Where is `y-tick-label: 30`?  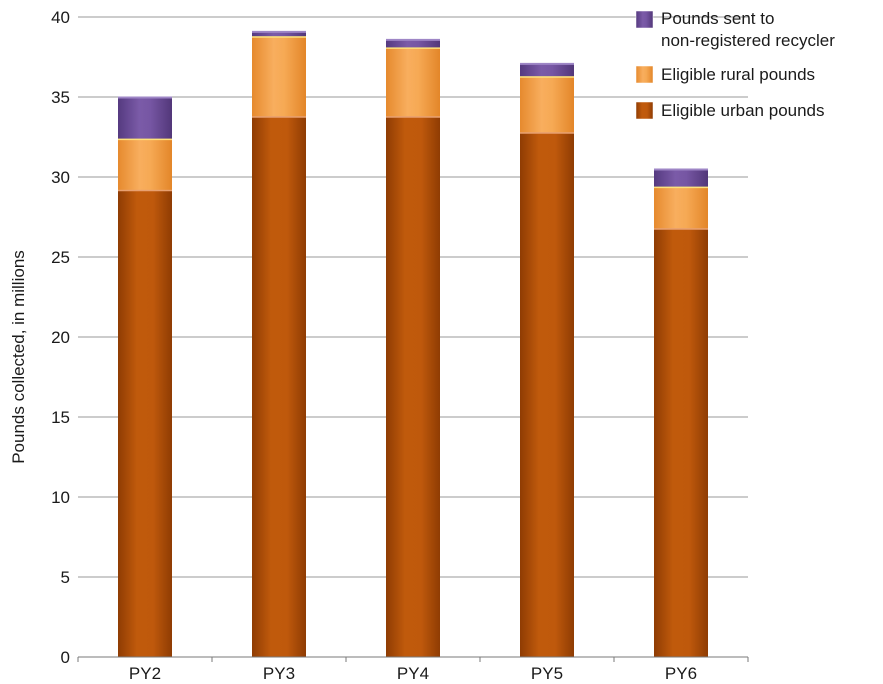 y-tick-label: 30 is located at coordinates (60, 177).